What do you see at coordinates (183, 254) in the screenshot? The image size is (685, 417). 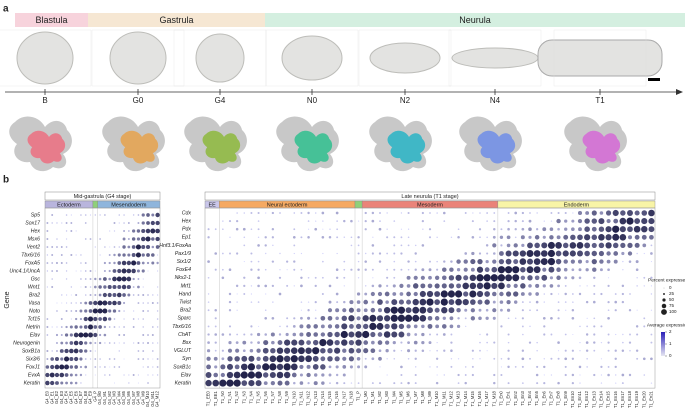 I see `gene-label: Pax1/9` at bounding box center [183, 254].